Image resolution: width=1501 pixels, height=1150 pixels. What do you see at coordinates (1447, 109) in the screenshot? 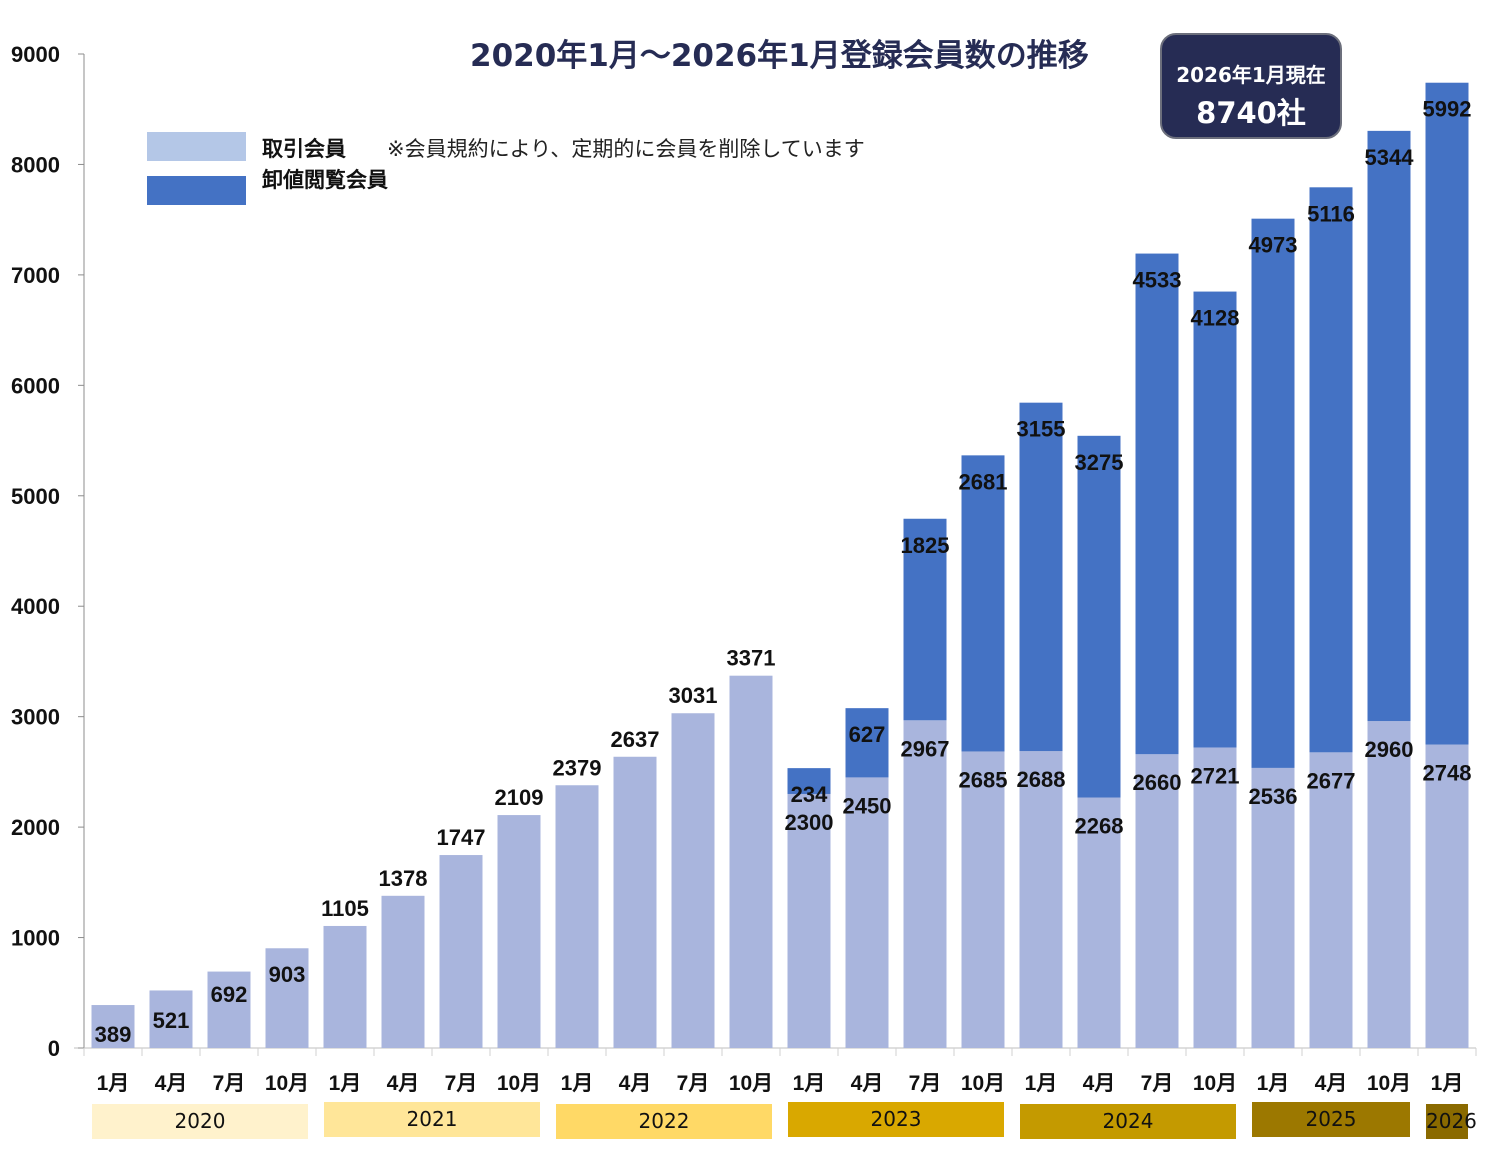
I see `data-label-wholesale: 5992` at bounding box center [1447, 109].